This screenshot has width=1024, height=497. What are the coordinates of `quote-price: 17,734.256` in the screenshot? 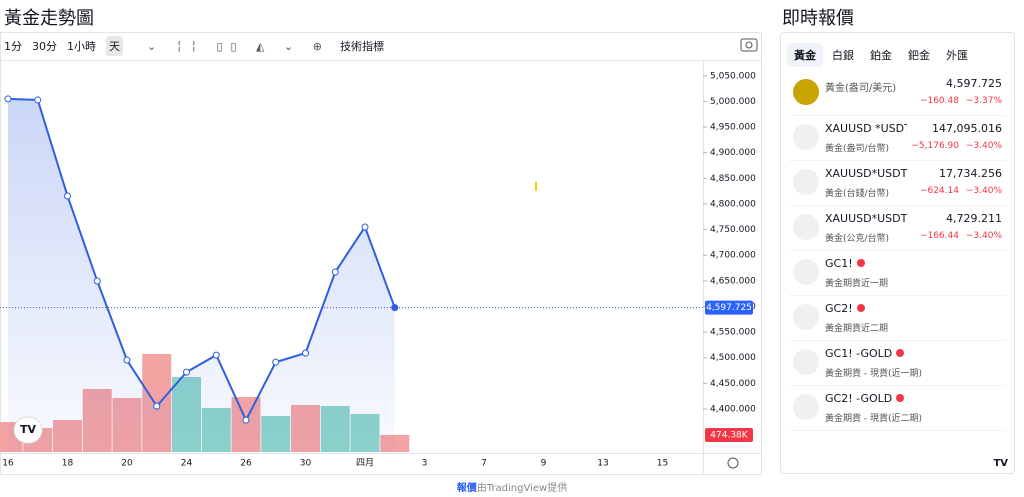 It's located at (970, 173).